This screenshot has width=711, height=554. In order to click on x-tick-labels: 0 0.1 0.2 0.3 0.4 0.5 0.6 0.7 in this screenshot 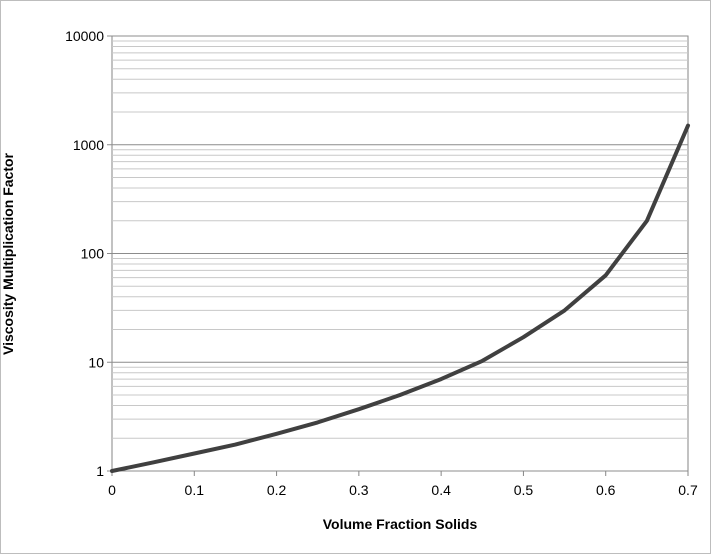, I will do `click(403, 490)`.